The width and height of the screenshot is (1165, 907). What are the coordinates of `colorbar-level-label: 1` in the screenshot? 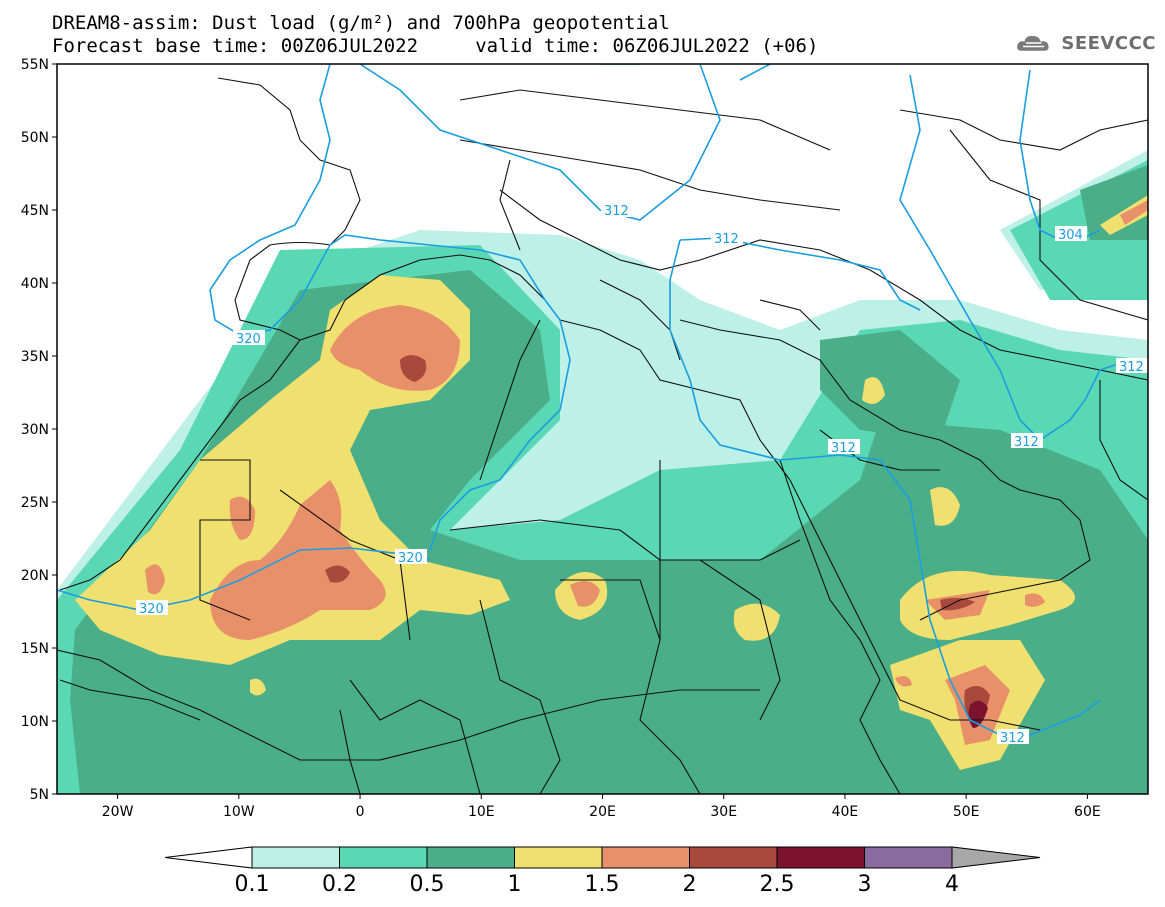 It's located at (514, 884).